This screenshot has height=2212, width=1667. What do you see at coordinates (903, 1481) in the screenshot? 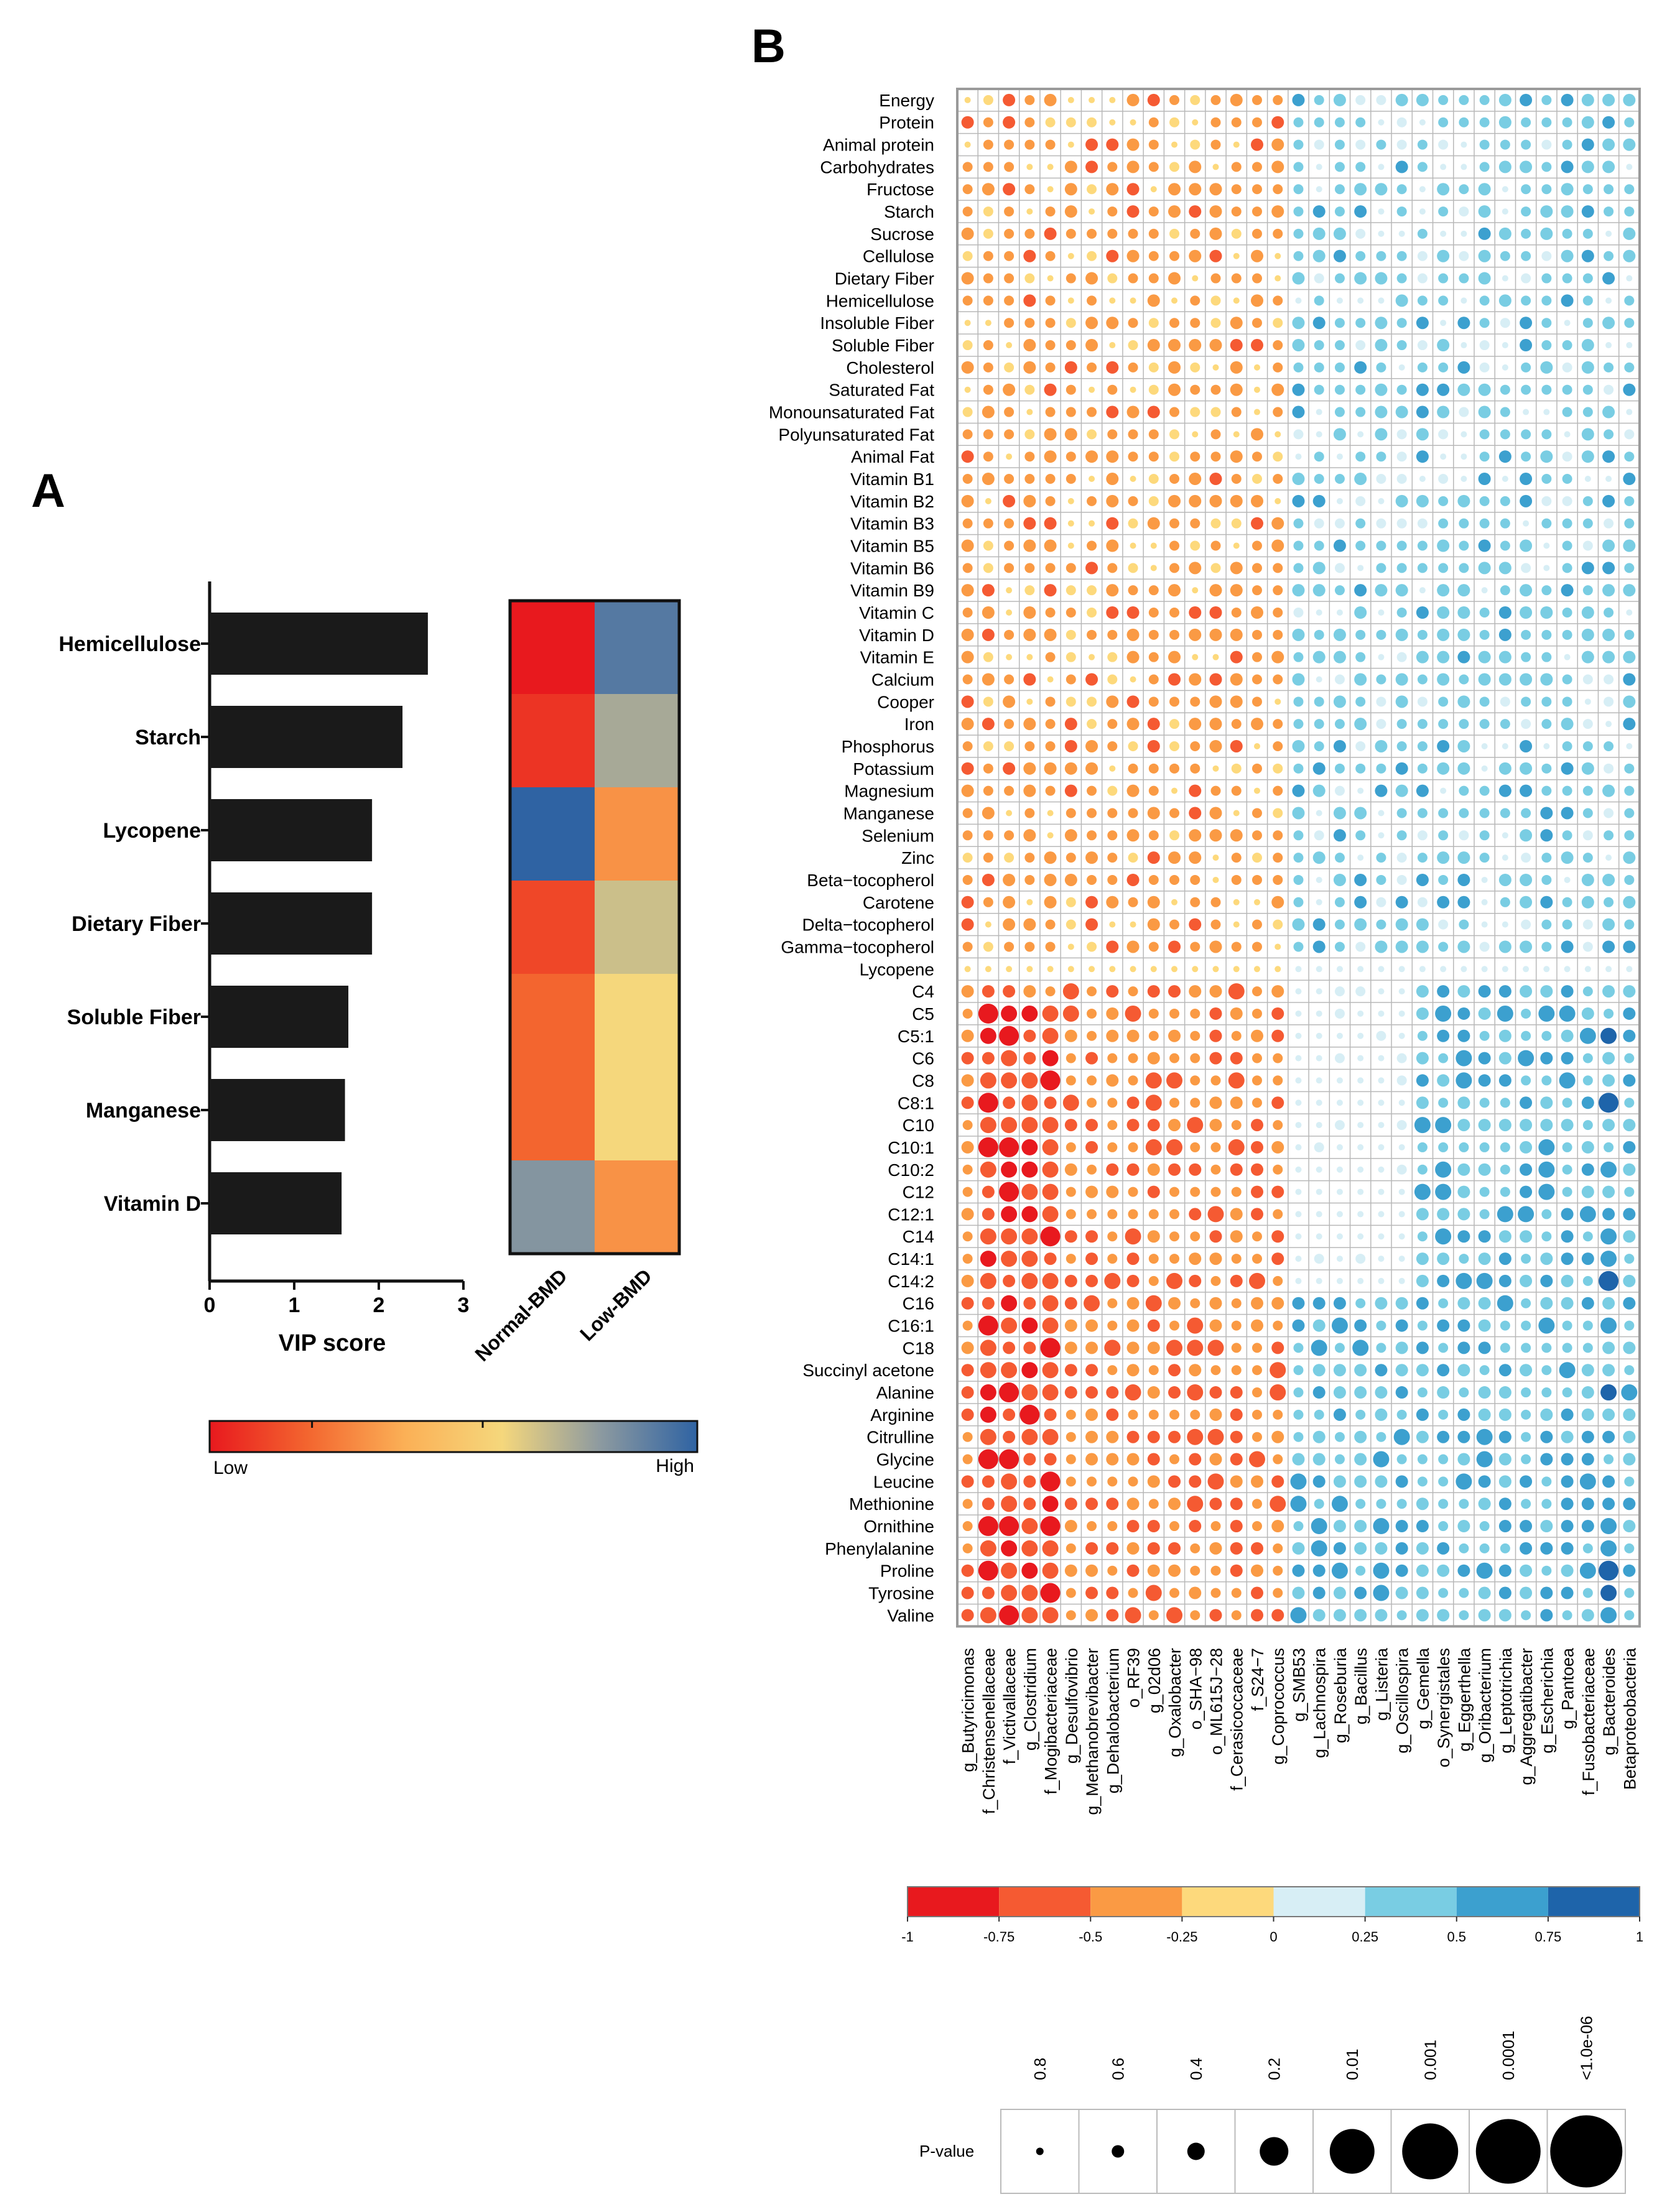
I see `row-label: Leucine` at bounding box center [903, 1481].